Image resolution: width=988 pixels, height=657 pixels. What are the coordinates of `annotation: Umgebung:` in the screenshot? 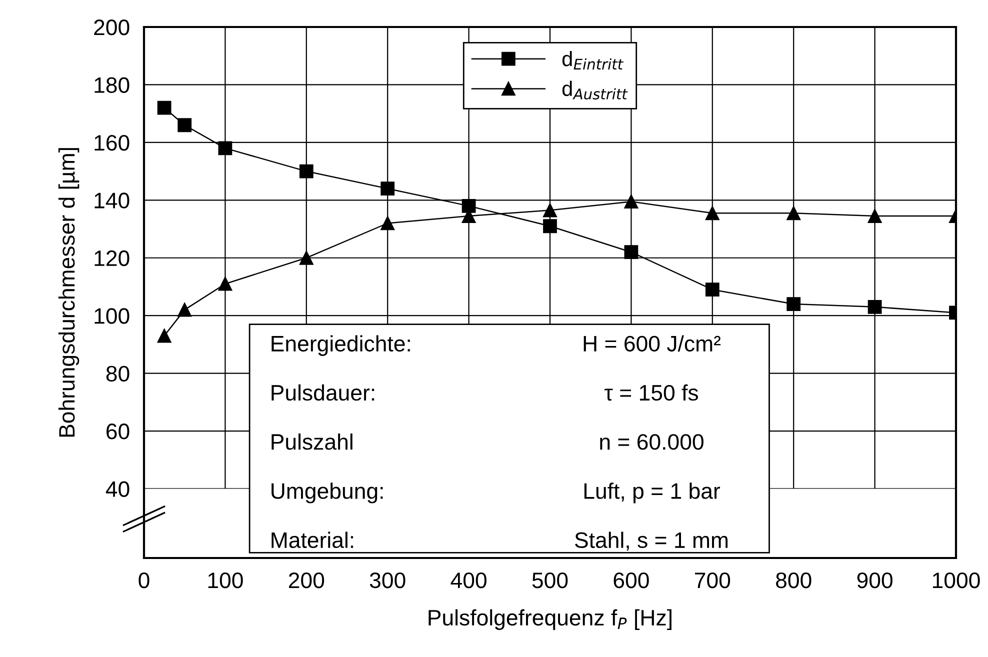 It's located at (327, 493).